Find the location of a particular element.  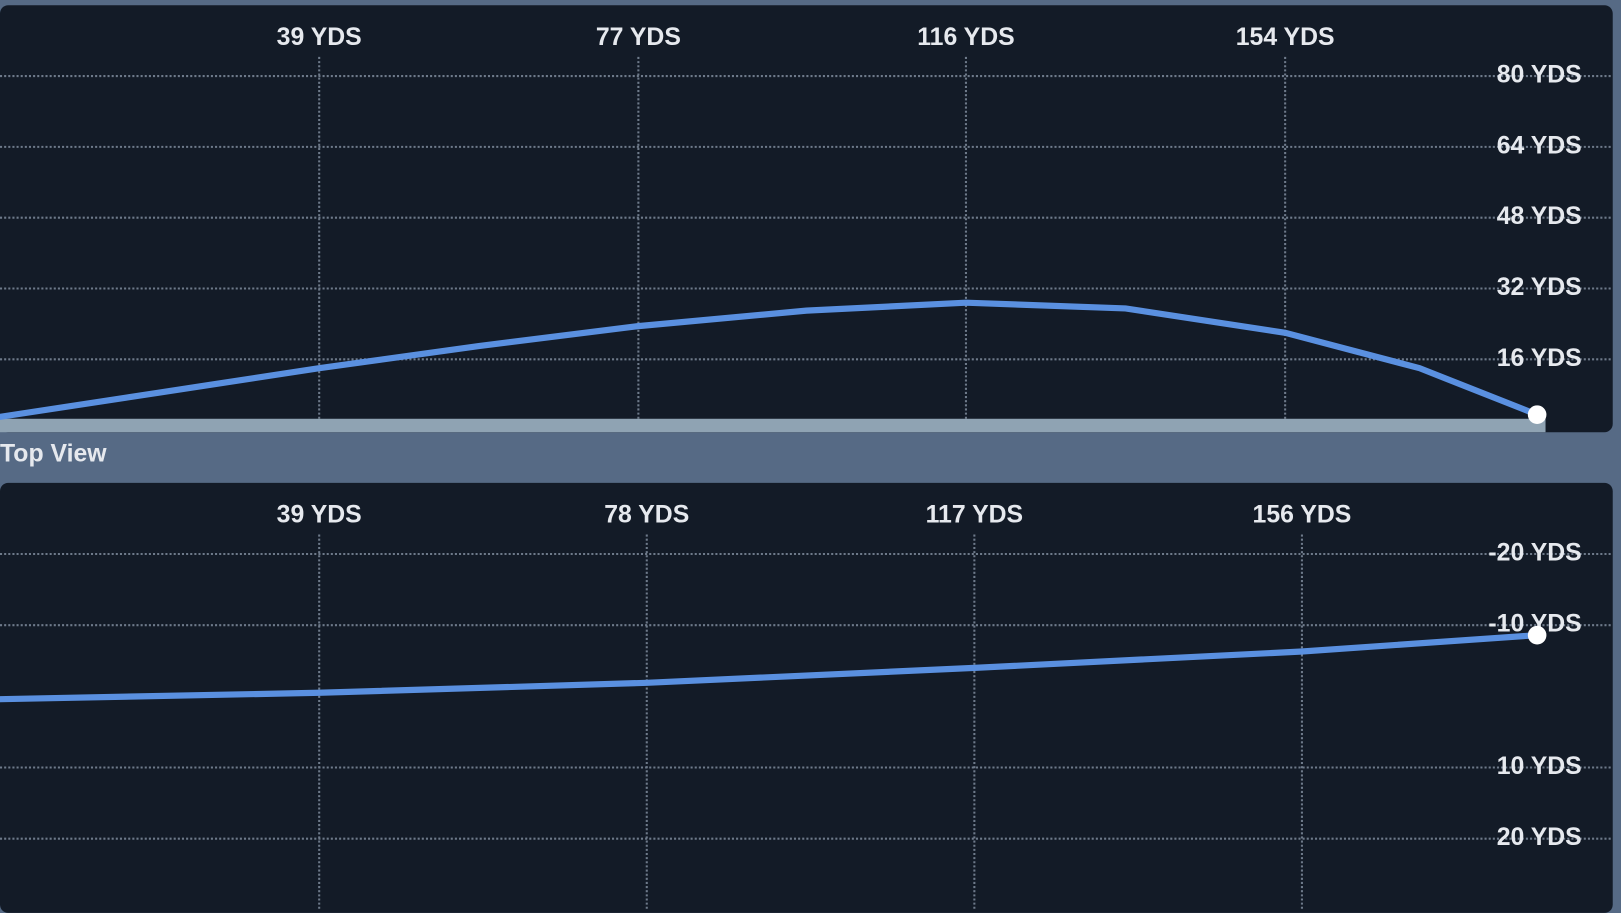

y-tick-label: 10 YDS is located at coordinates (1539, 766).